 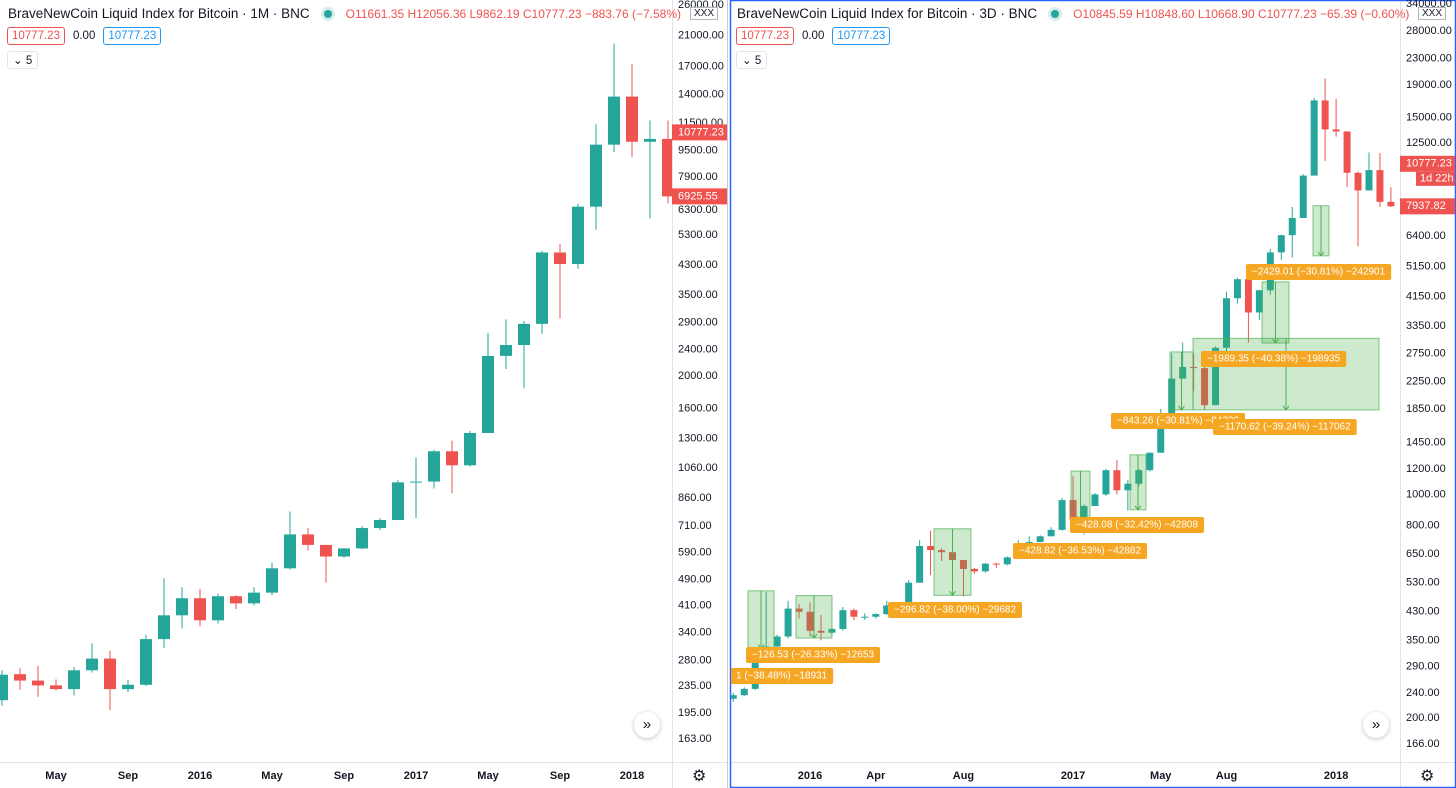 I want to click on y-tick-label: 800.00, so click(x=1423, y=525).